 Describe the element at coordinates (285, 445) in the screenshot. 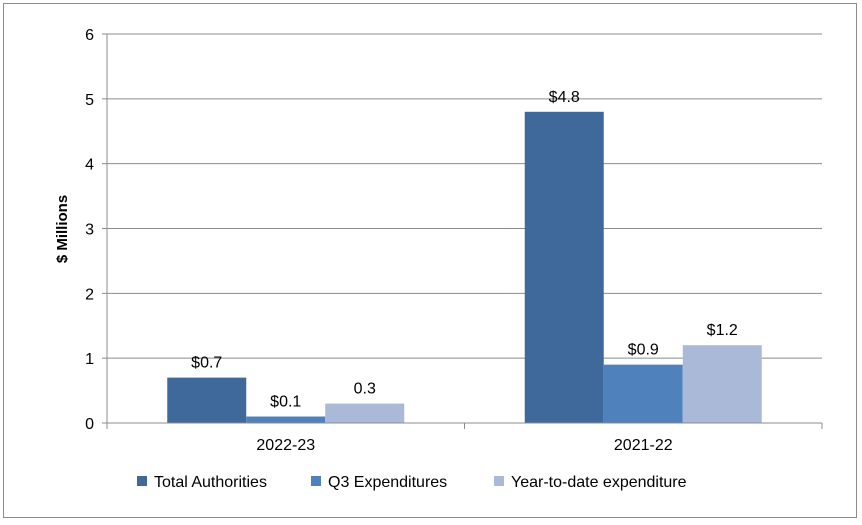

I see `x-tick-label: 2022-23` at that location.